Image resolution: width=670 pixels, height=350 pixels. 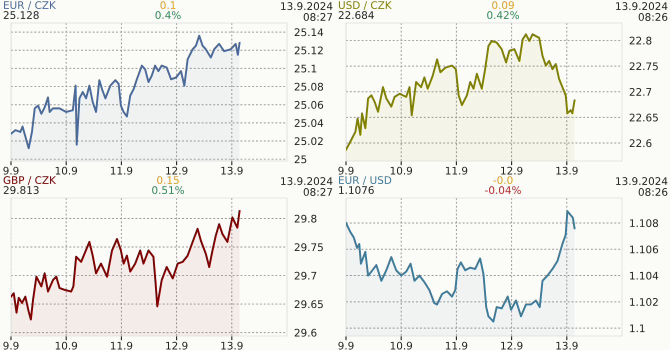 What do you see at coordinates (309, 86) in the screenshot?
I see `y-tick-label: 25.08` at bounding box center [309, 86].